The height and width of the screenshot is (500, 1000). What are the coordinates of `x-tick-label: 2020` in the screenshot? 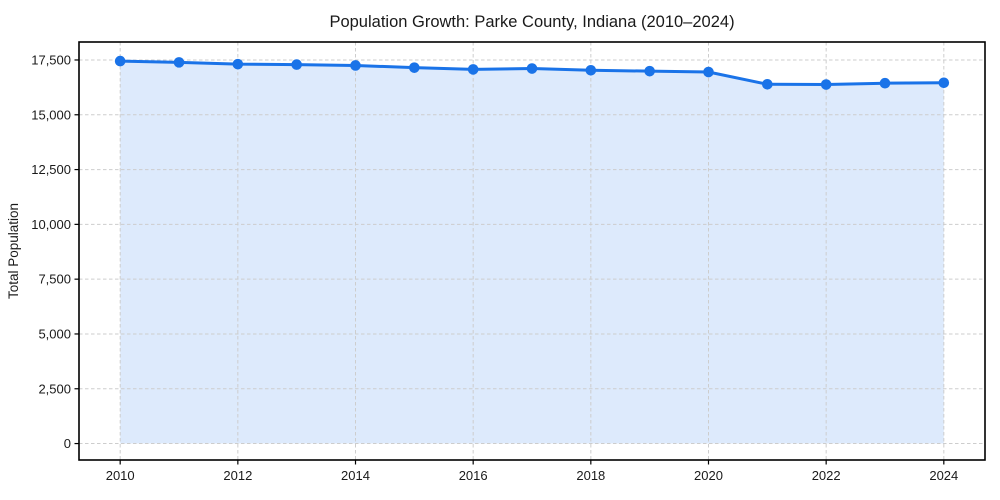 It's located at (708, 475).